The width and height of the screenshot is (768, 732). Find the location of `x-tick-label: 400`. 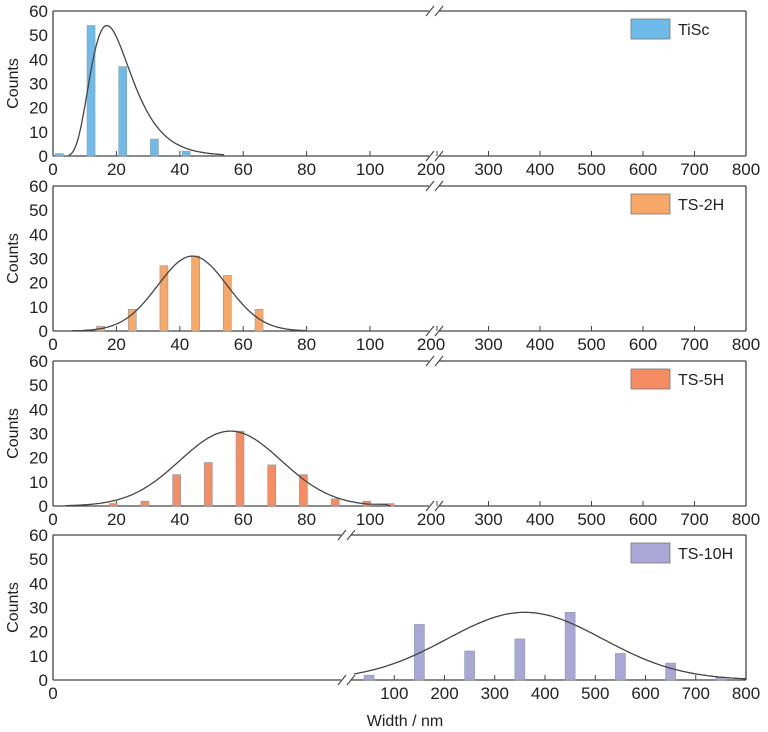

x-tick-label: 400 is located at coordinates (540, 344).